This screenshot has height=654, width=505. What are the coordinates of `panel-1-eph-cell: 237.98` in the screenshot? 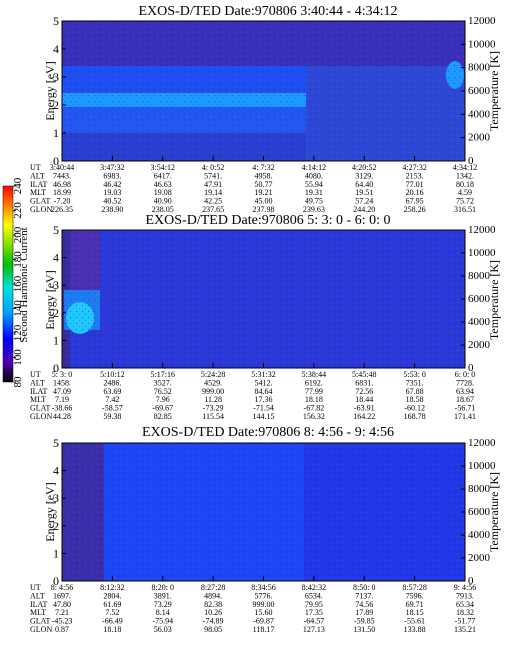 It's located at (264, 209).